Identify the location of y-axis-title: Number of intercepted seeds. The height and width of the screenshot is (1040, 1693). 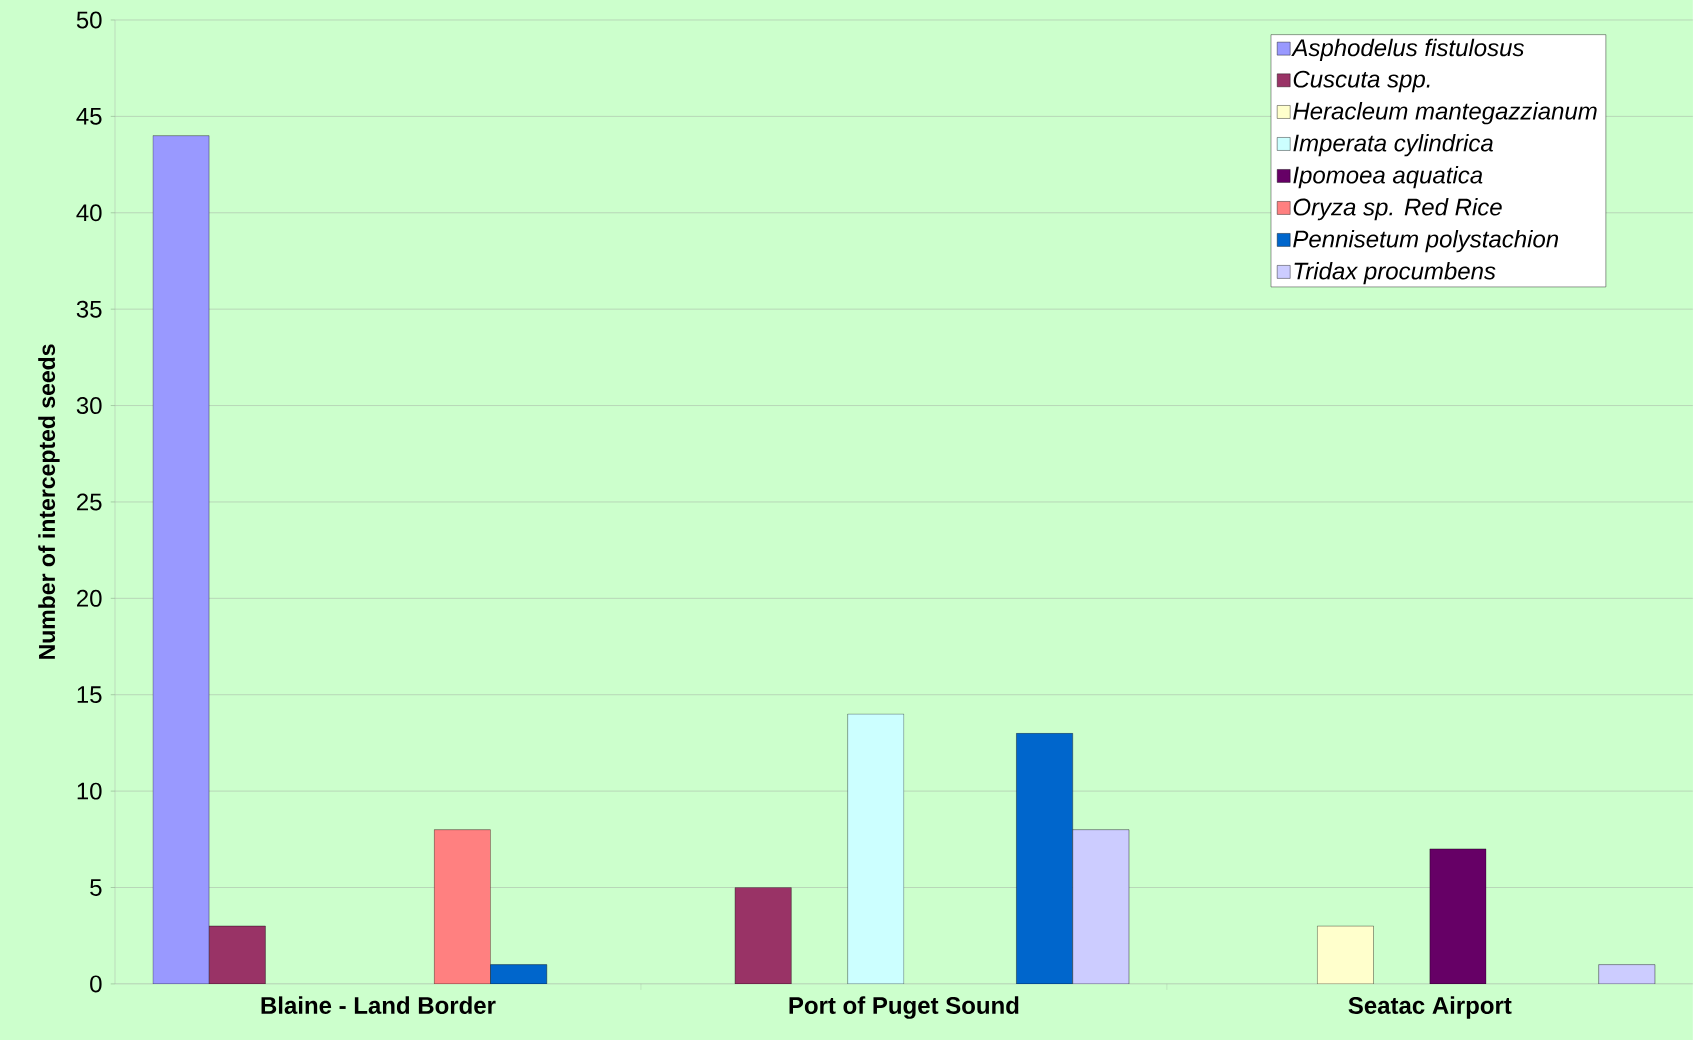
(49, 501).